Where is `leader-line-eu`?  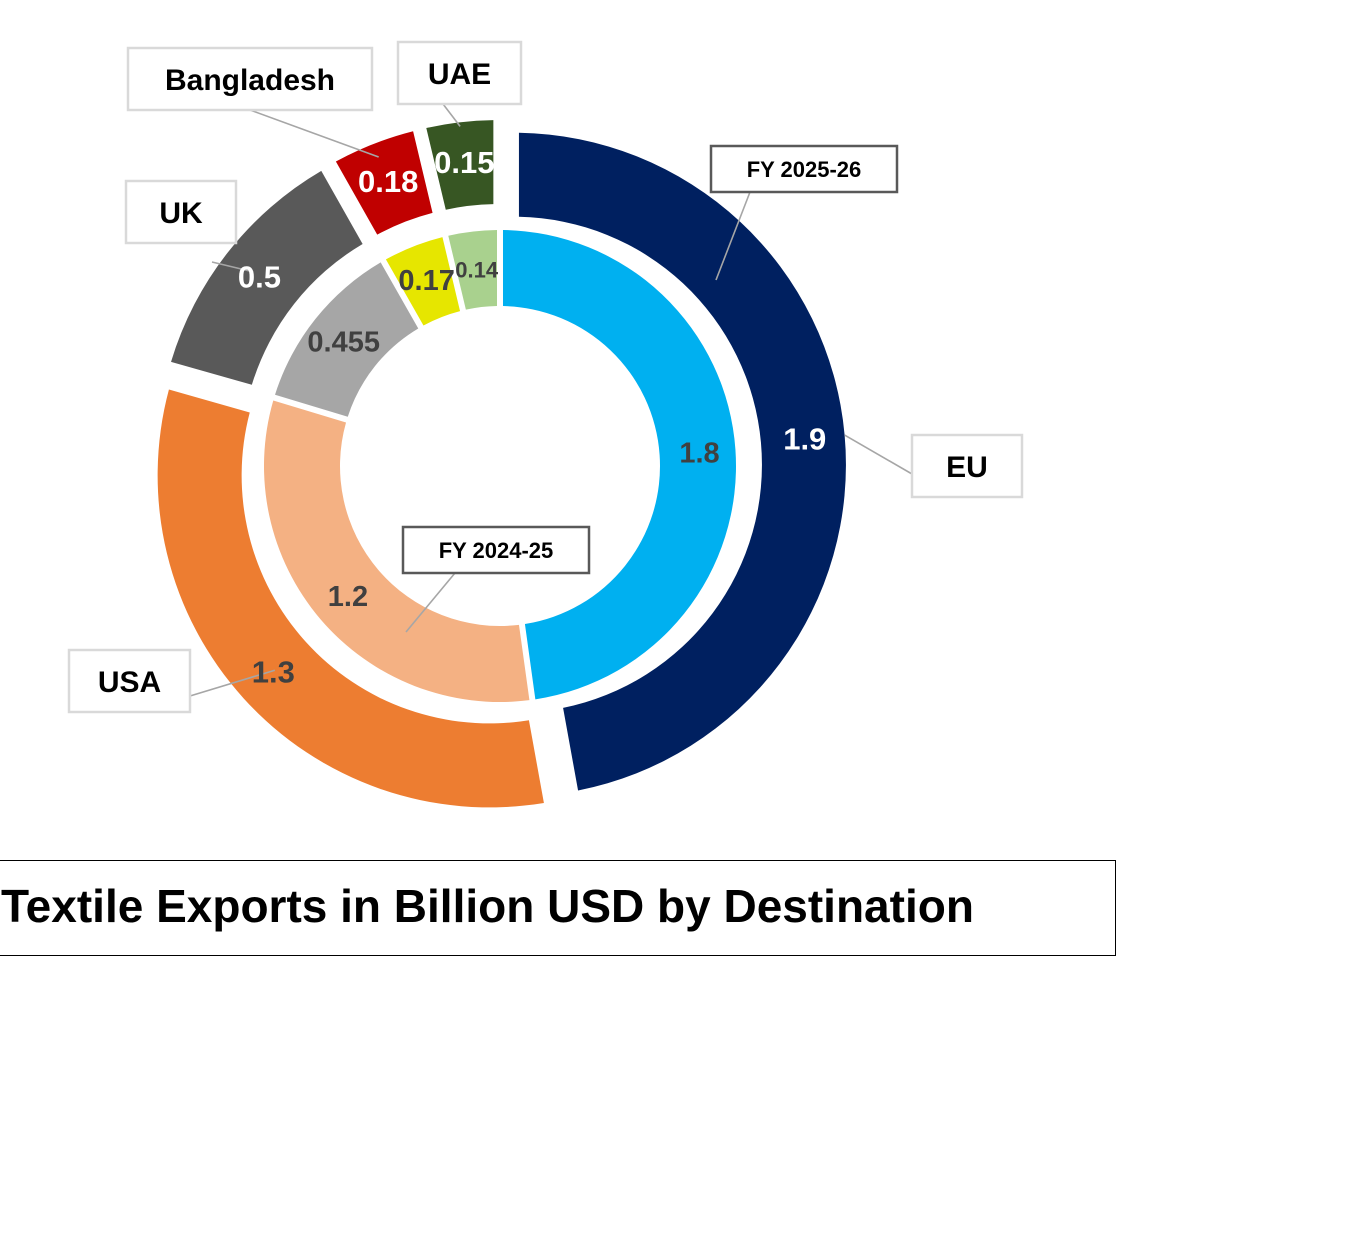 leader-line-eu is located at coordinates (878, 454).